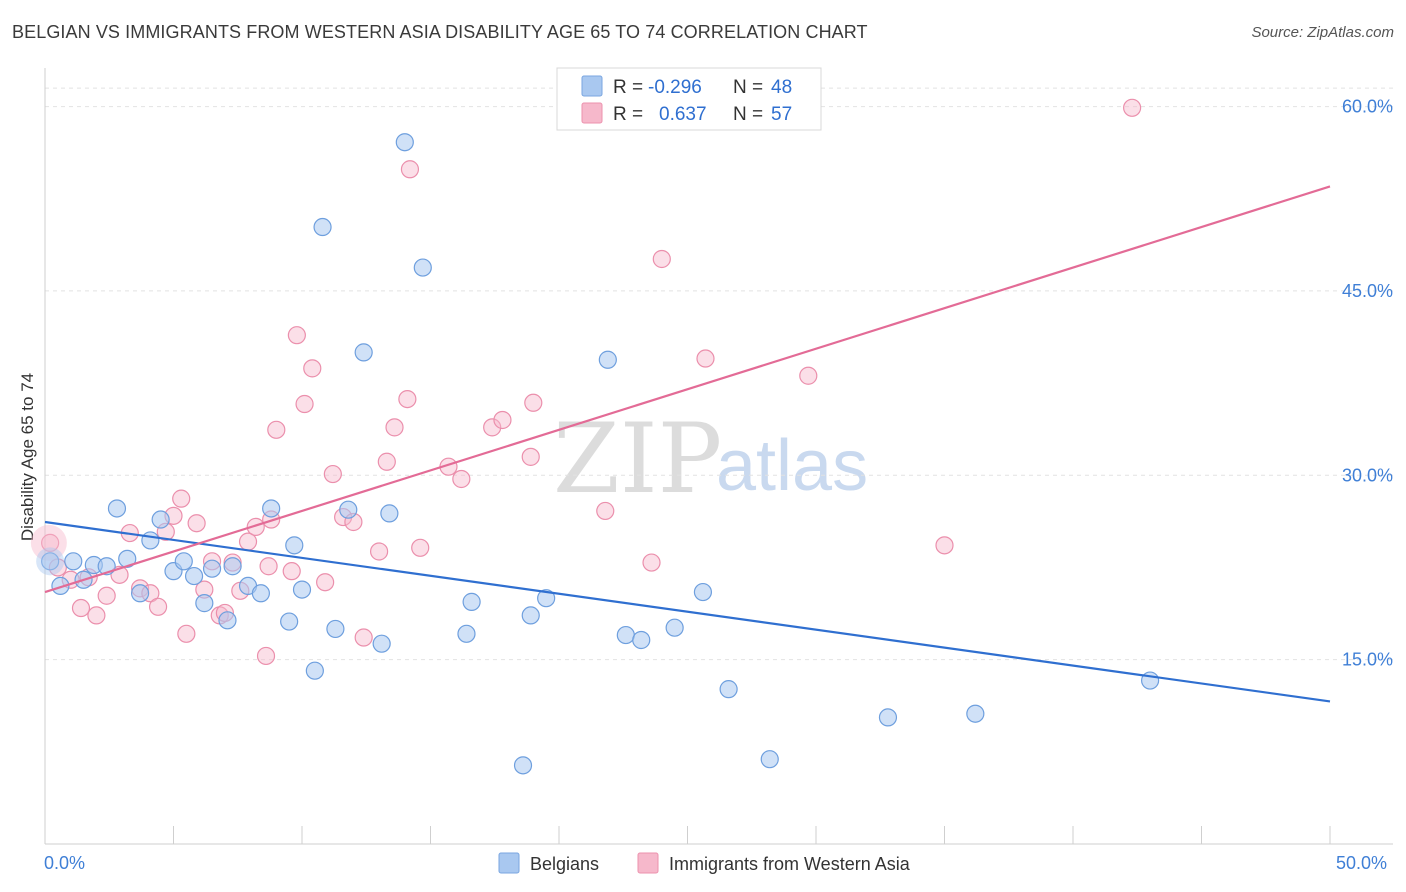  Describe the element at coordinates (748, 87) in the screenshot. I see `legend-n-label-1: N =` at that location.